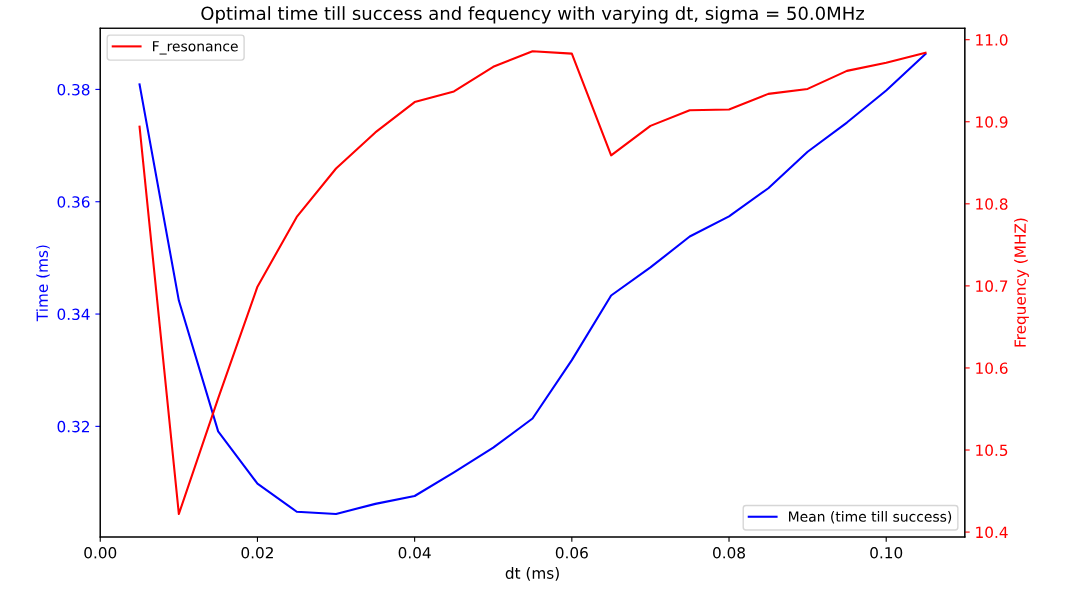 This screenshot has height=600, width=1078. Describe the element at coordinates (992, 450) in the screenshot. I see `y2-tick-label: 10.5` at that location.